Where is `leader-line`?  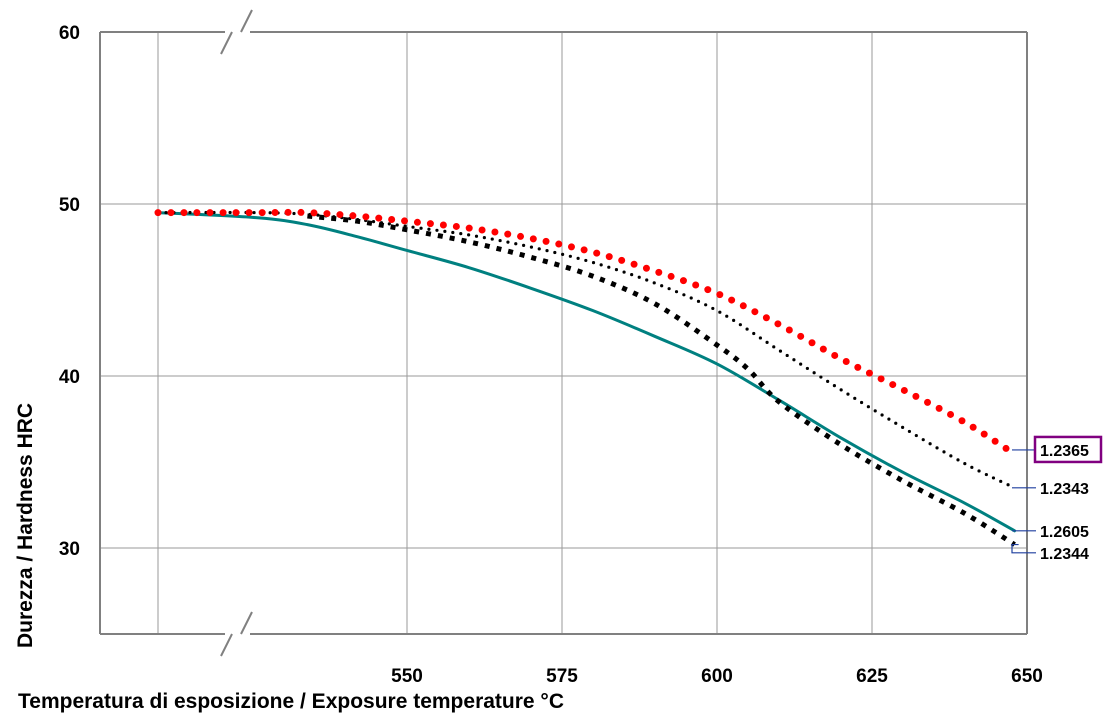 leader-line is located at coordinates (1023, 548).